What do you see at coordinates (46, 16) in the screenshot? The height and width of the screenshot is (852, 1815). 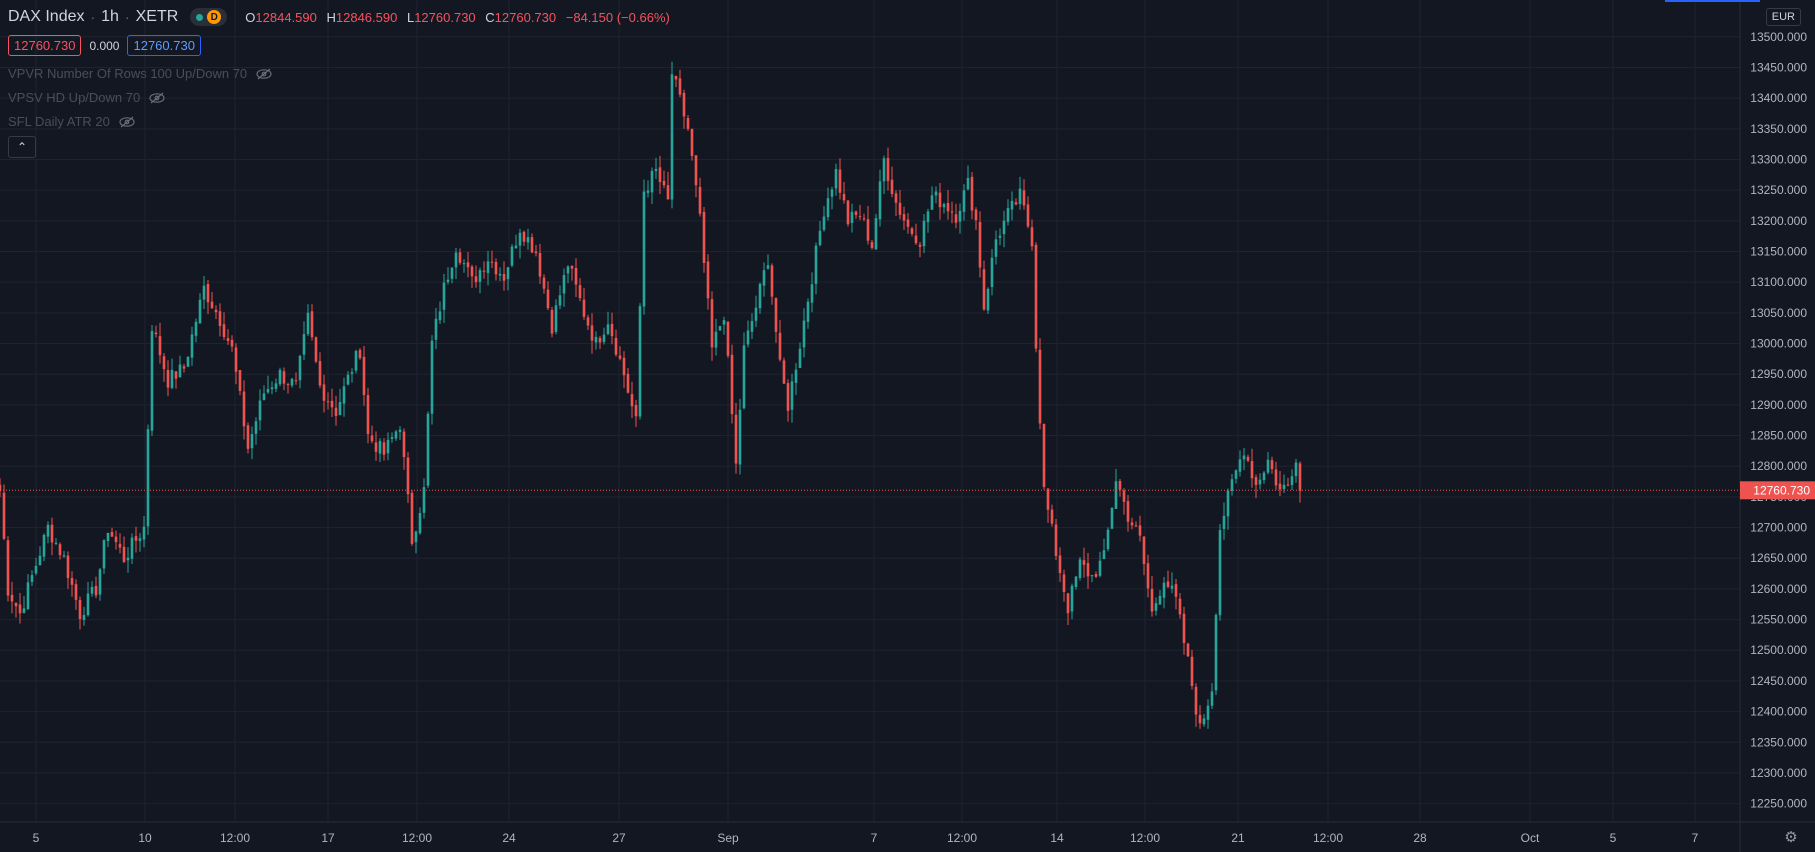 I see `symbol-name: DAX Index` at bounding box center [46, 16].